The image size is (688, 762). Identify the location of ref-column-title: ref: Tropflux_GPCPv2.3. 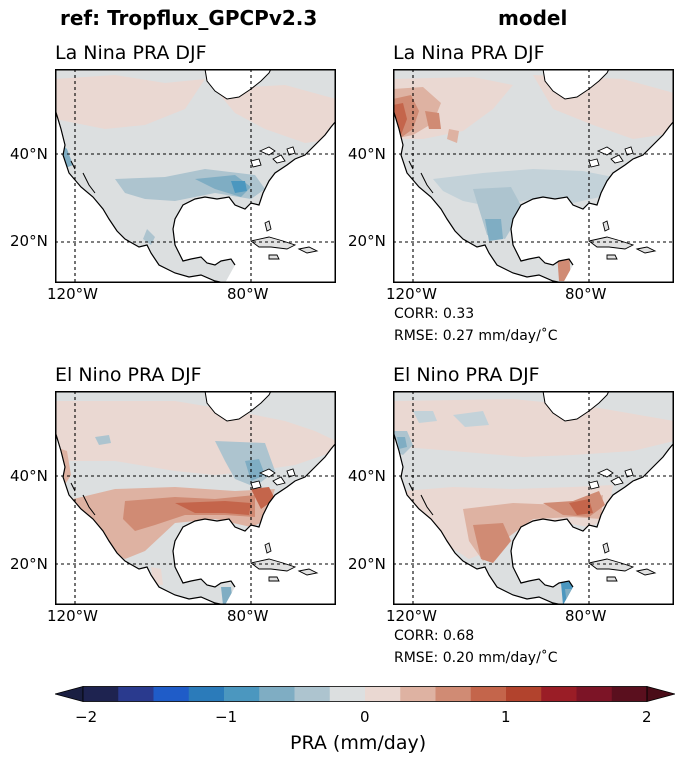
(189, 18).